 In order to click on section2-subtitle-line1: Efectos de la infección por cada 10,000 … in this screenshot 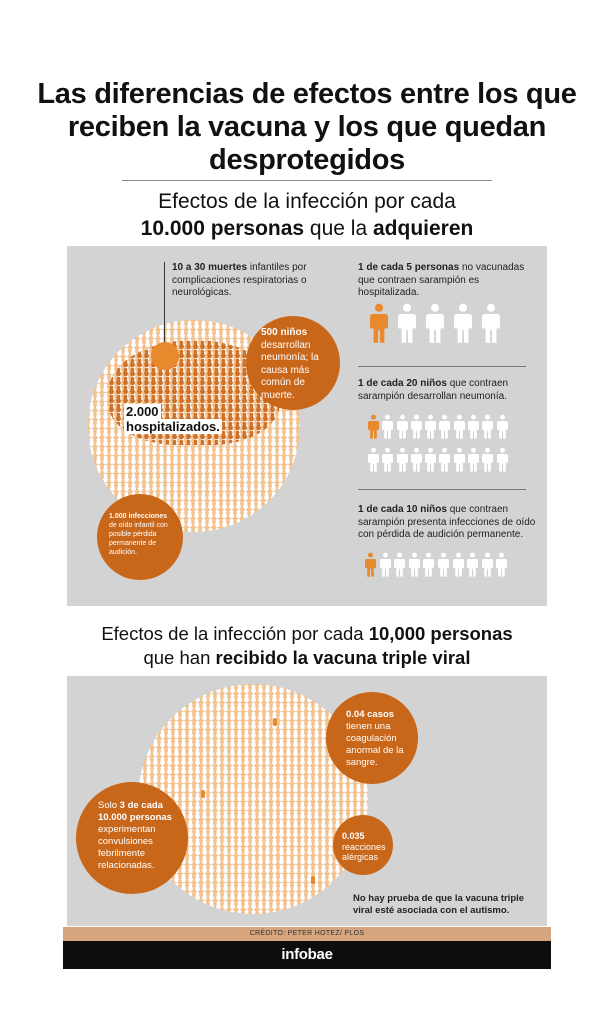, I will do `click(307, 634)`.